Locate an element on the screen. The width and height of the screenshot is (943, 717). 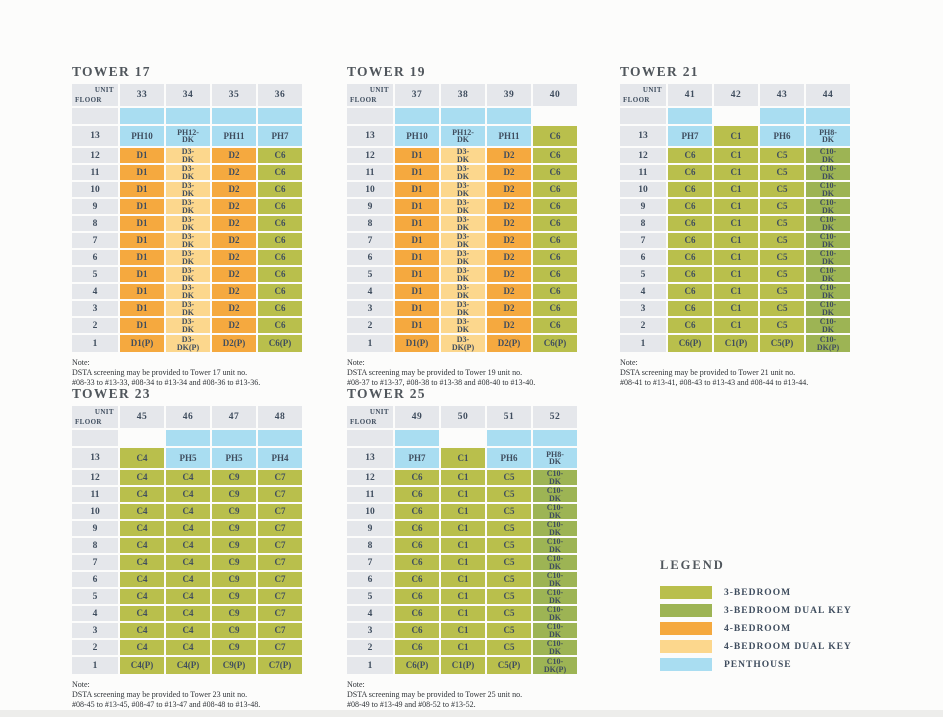
unit-cell: C5(P) is located at coordinates (509, 665).